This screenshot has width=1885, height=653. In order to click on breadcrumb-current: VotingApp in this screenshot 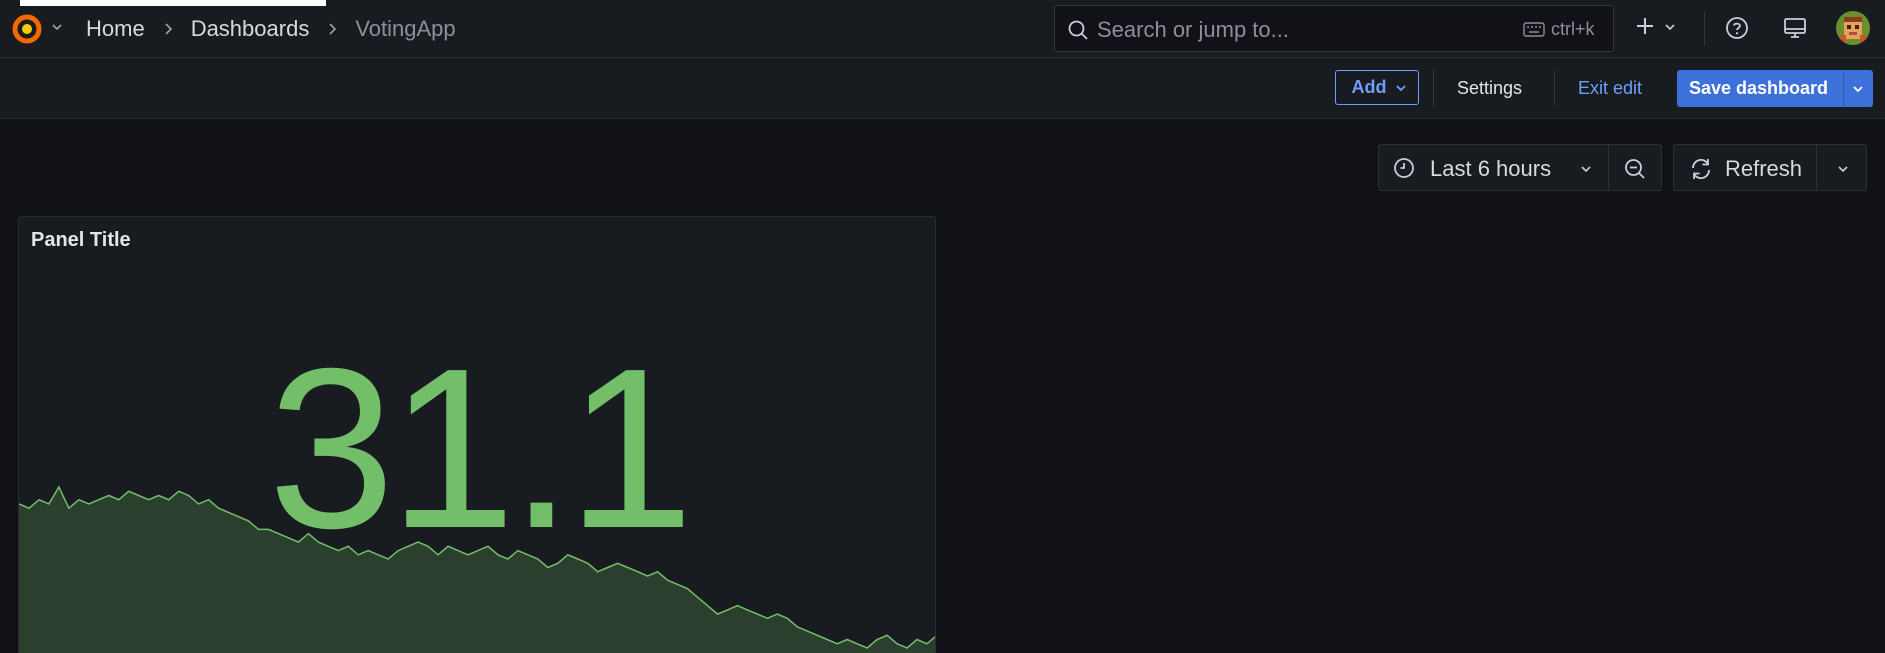, I will do `click(405, 28)`.